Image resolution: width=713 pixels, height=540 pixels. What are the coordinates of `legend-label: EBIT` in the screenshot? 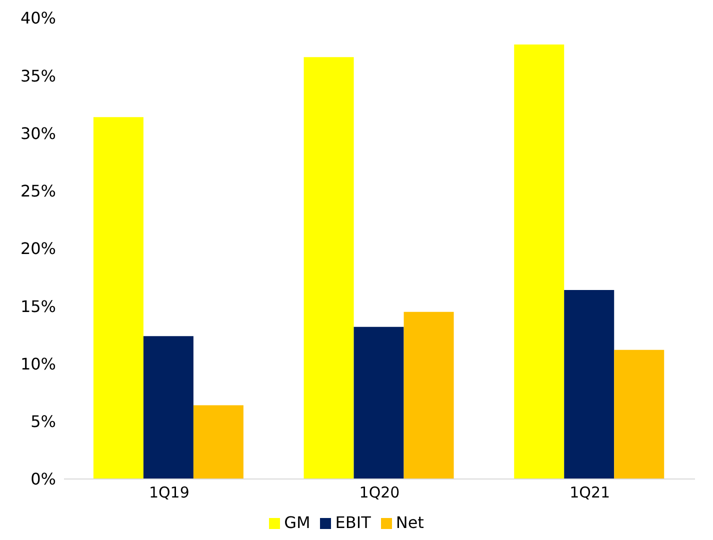 It's located at (353, 522).